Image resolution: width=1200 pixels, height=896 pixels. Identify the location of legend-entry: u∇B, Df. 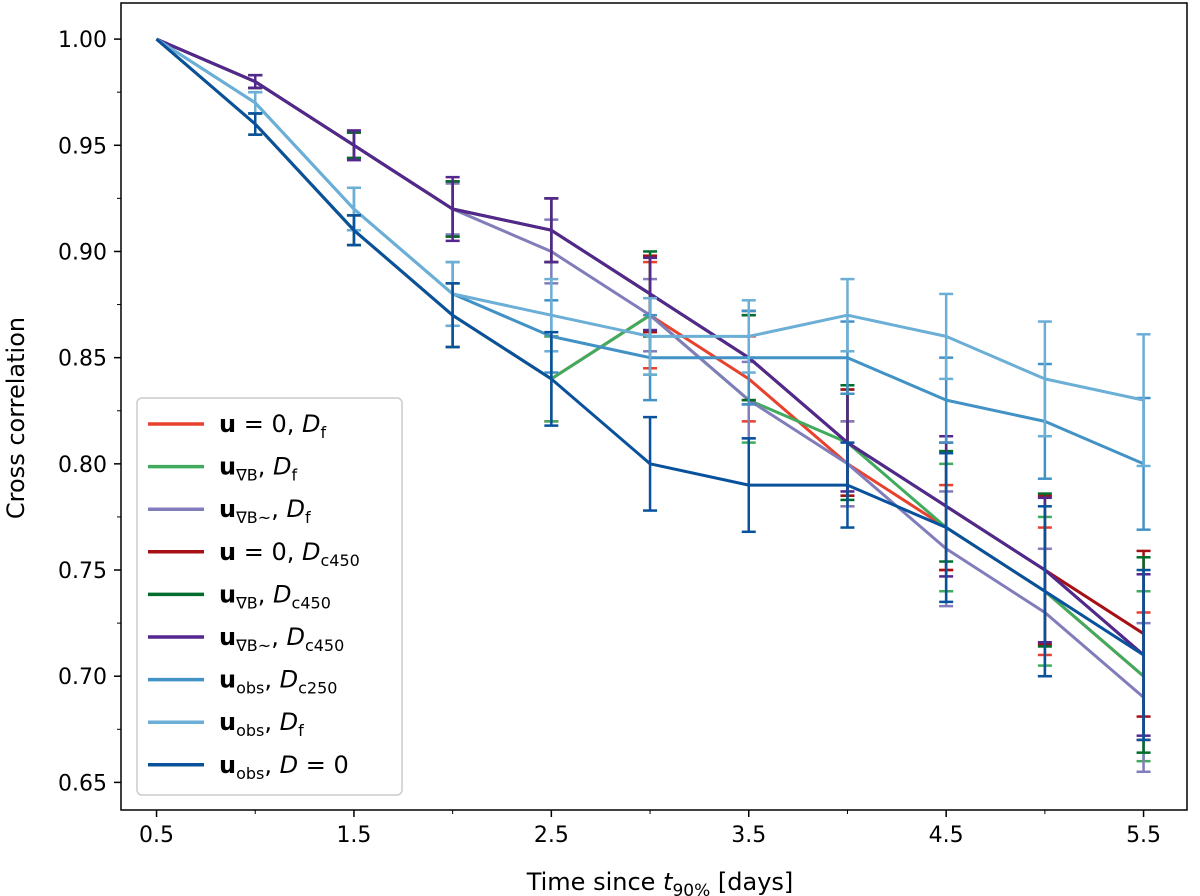
(223, 469).